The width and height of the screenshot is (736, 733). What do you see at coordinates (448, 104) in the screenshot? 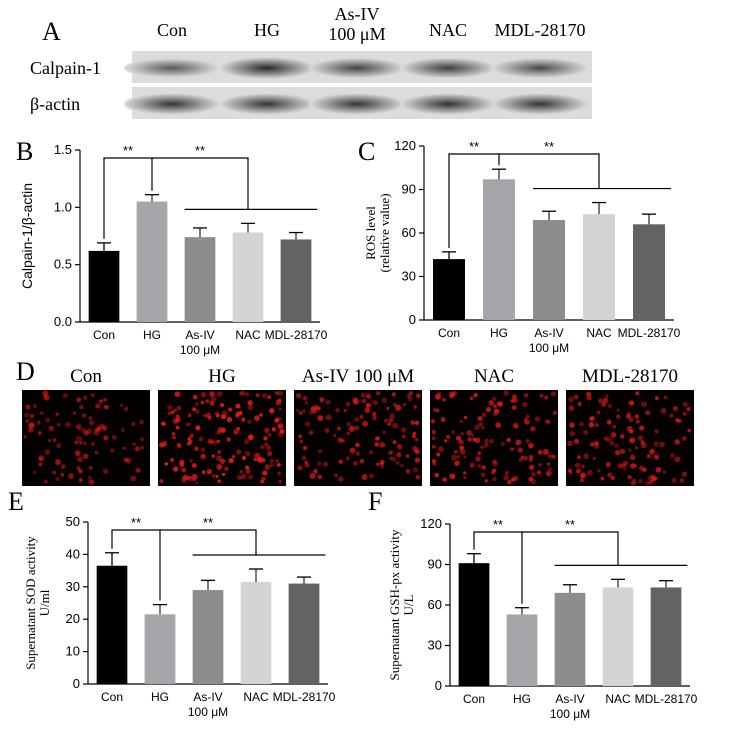
I see `wb-band` at bounding box center [448, 104].